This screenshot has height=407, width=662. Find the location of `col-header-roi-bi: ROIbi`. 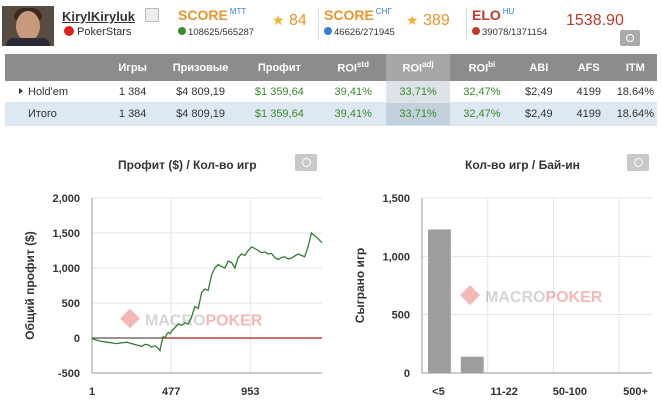

col-header-roi-bi: ROIbi is located at coordinates (482, 67).